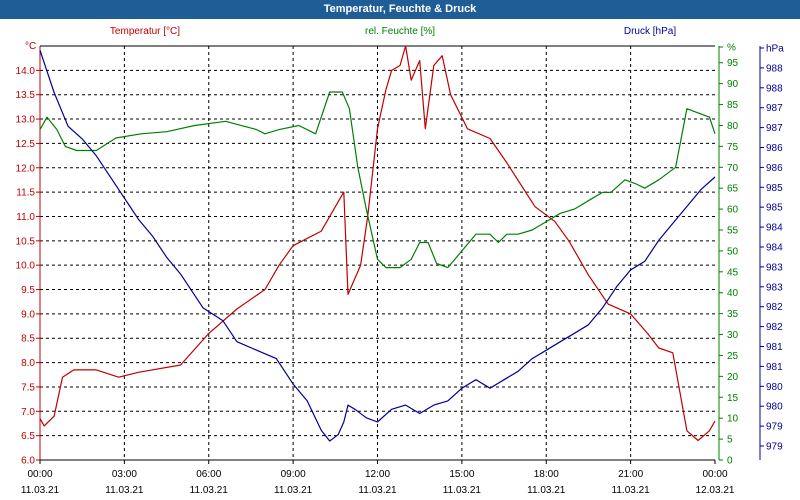  What do you see at coordinates (30, 46) in the screenshot?
I see `temperature-unit-label: °C` at bounding box center [30, 46].